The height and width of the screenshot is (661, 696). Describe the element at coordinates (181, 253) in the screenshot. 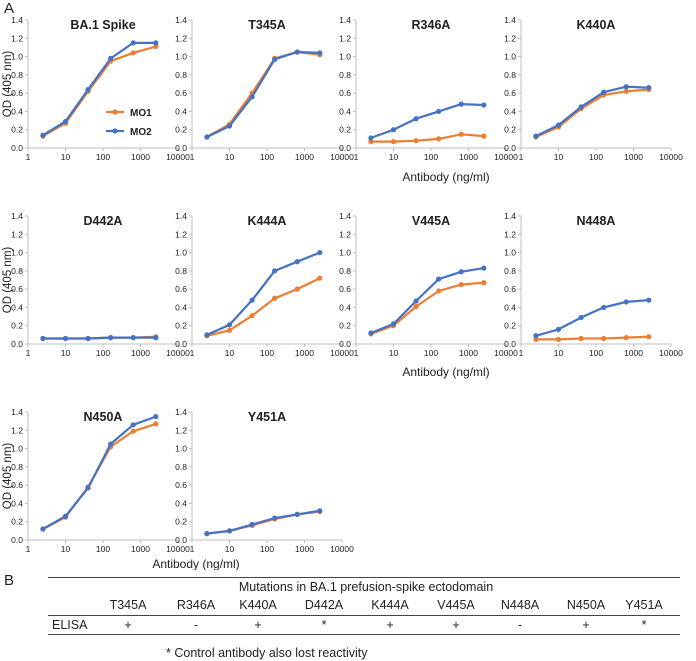

I see `k444a-y-tick-label: 1.0` at that location.